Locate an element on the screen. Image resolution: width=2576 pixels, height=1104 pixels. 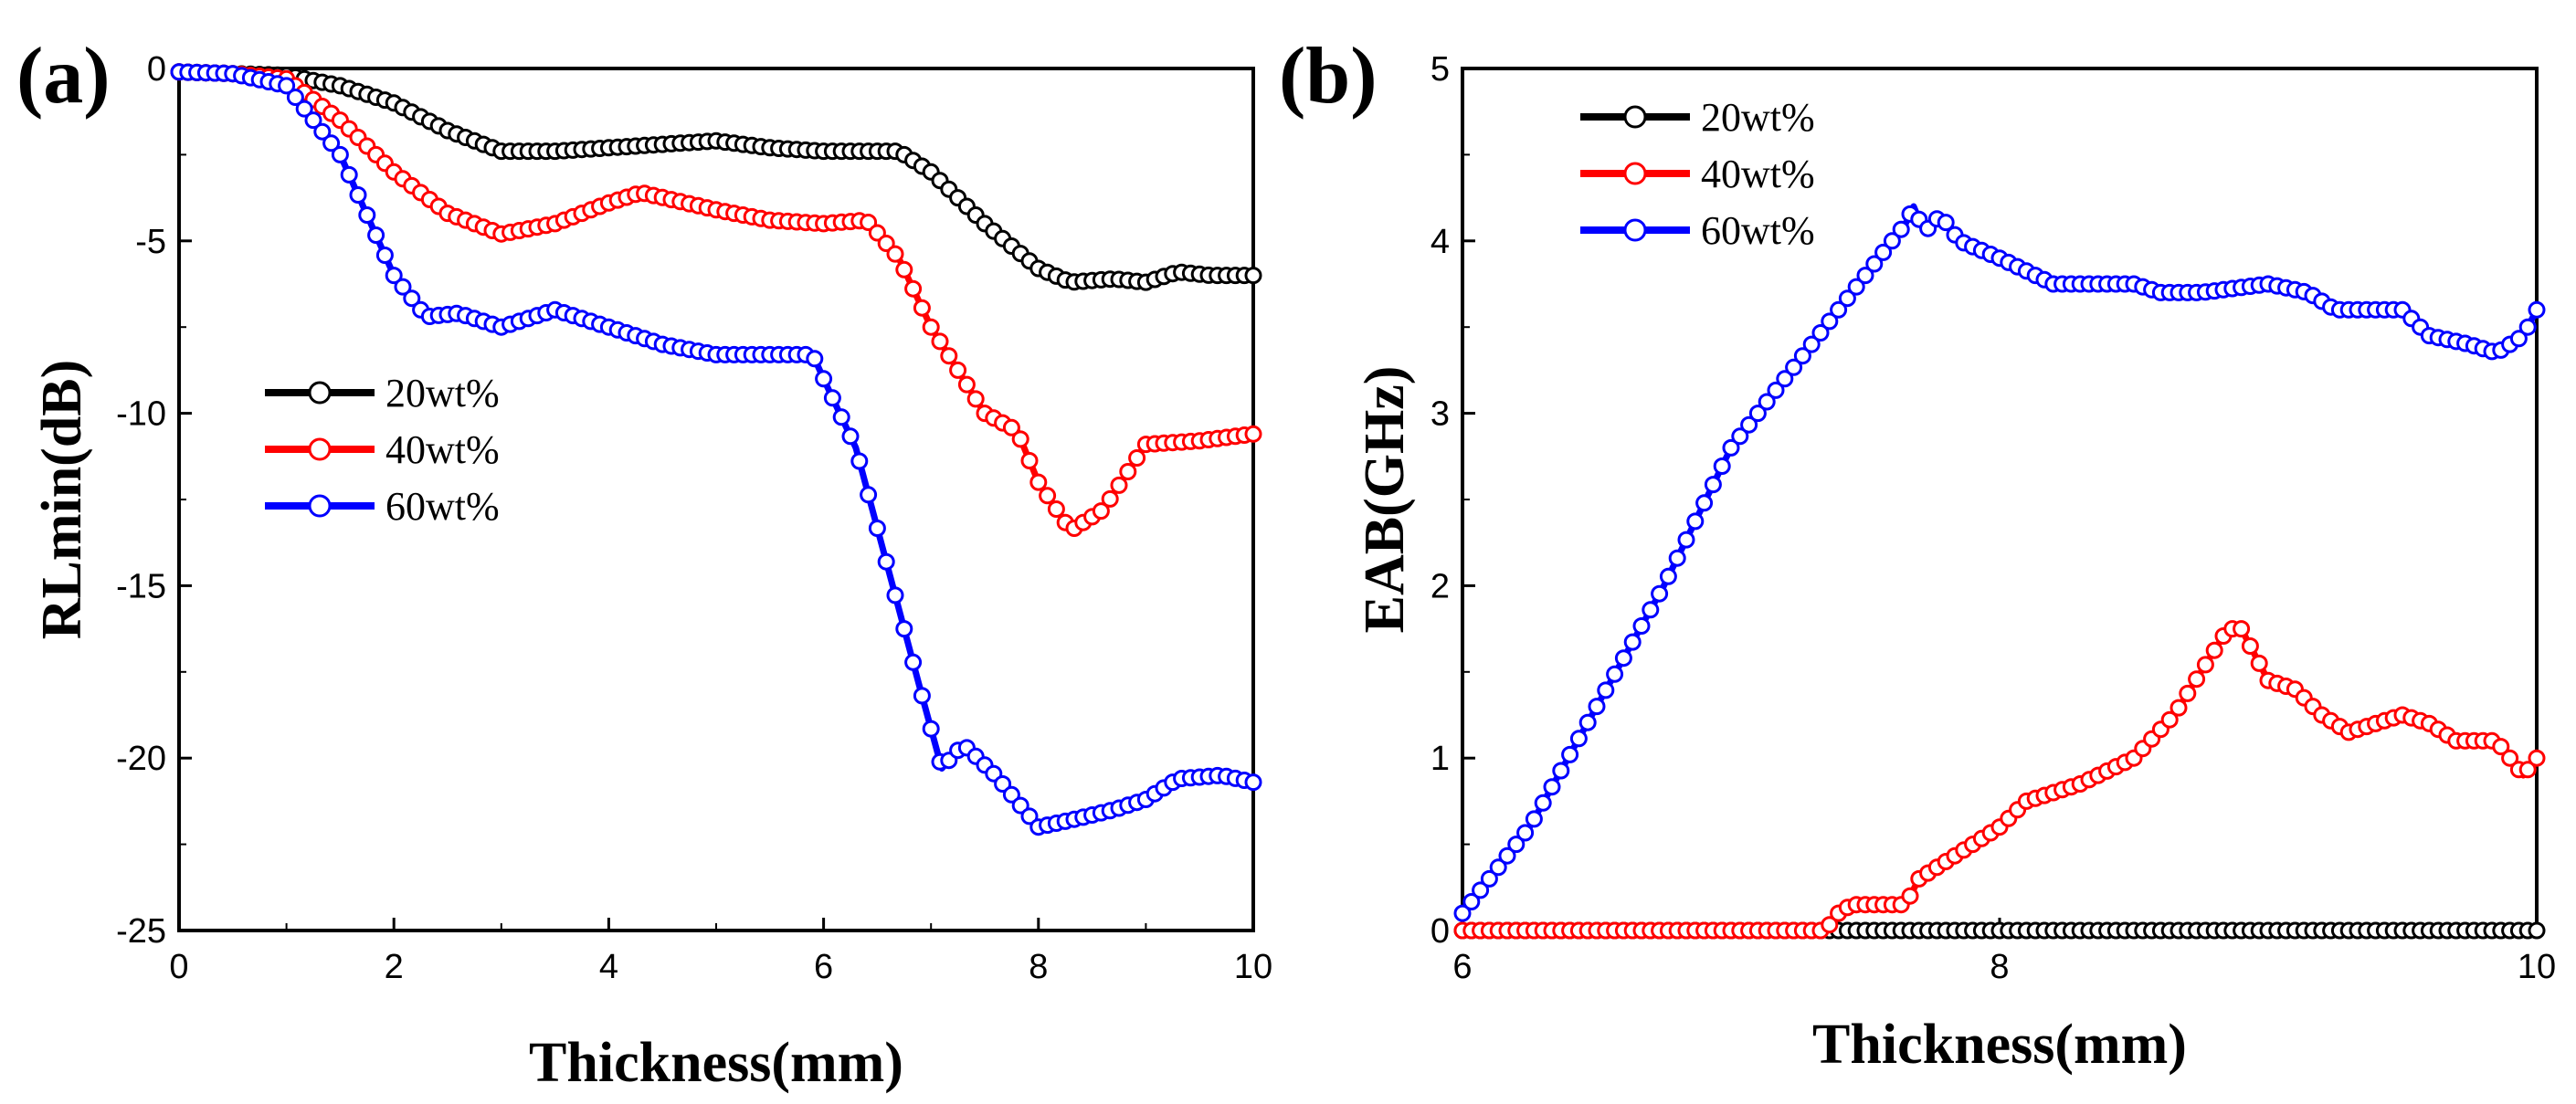
y-tick-label: -25 is located at coordinates (141, 931).